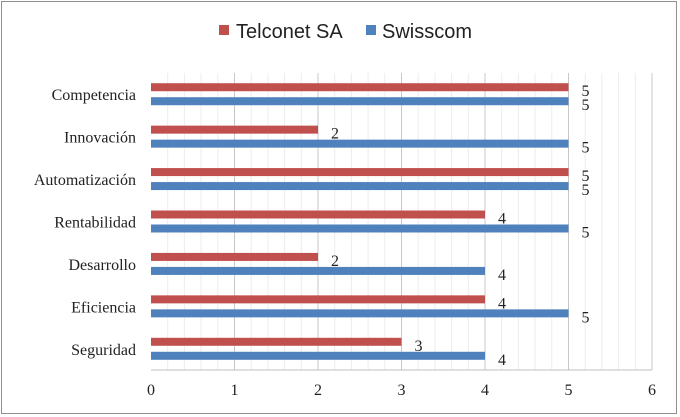  I want to click on x-tick-label: 6, so click(652, 390).